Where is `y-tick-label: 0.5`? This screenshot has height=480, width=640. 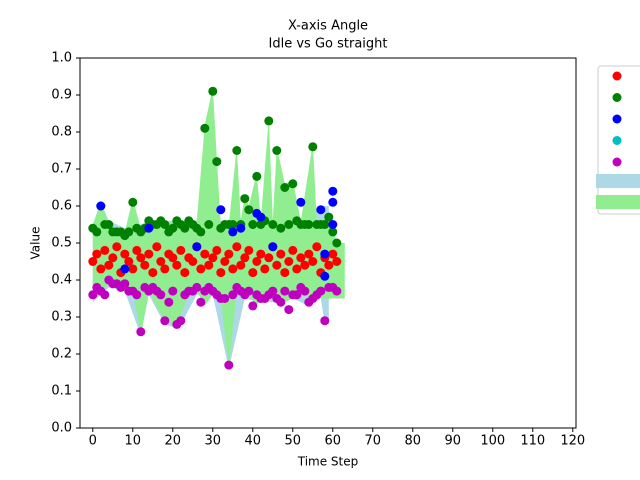
y-tick-label: 0.5 is located at coordinates (61, 243).